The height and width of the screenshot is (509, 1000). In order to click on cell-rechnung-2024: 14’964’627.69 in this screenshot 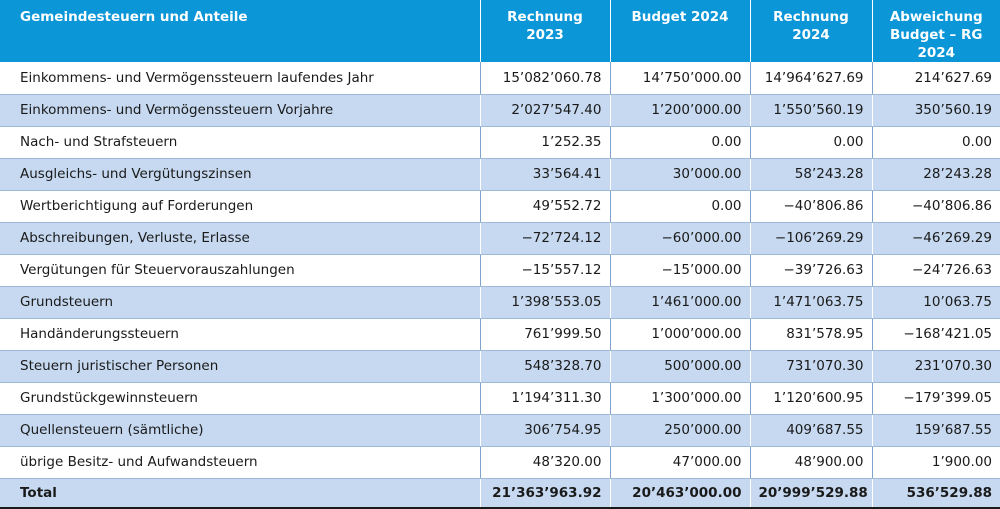, I will do `click(811, 78)`.